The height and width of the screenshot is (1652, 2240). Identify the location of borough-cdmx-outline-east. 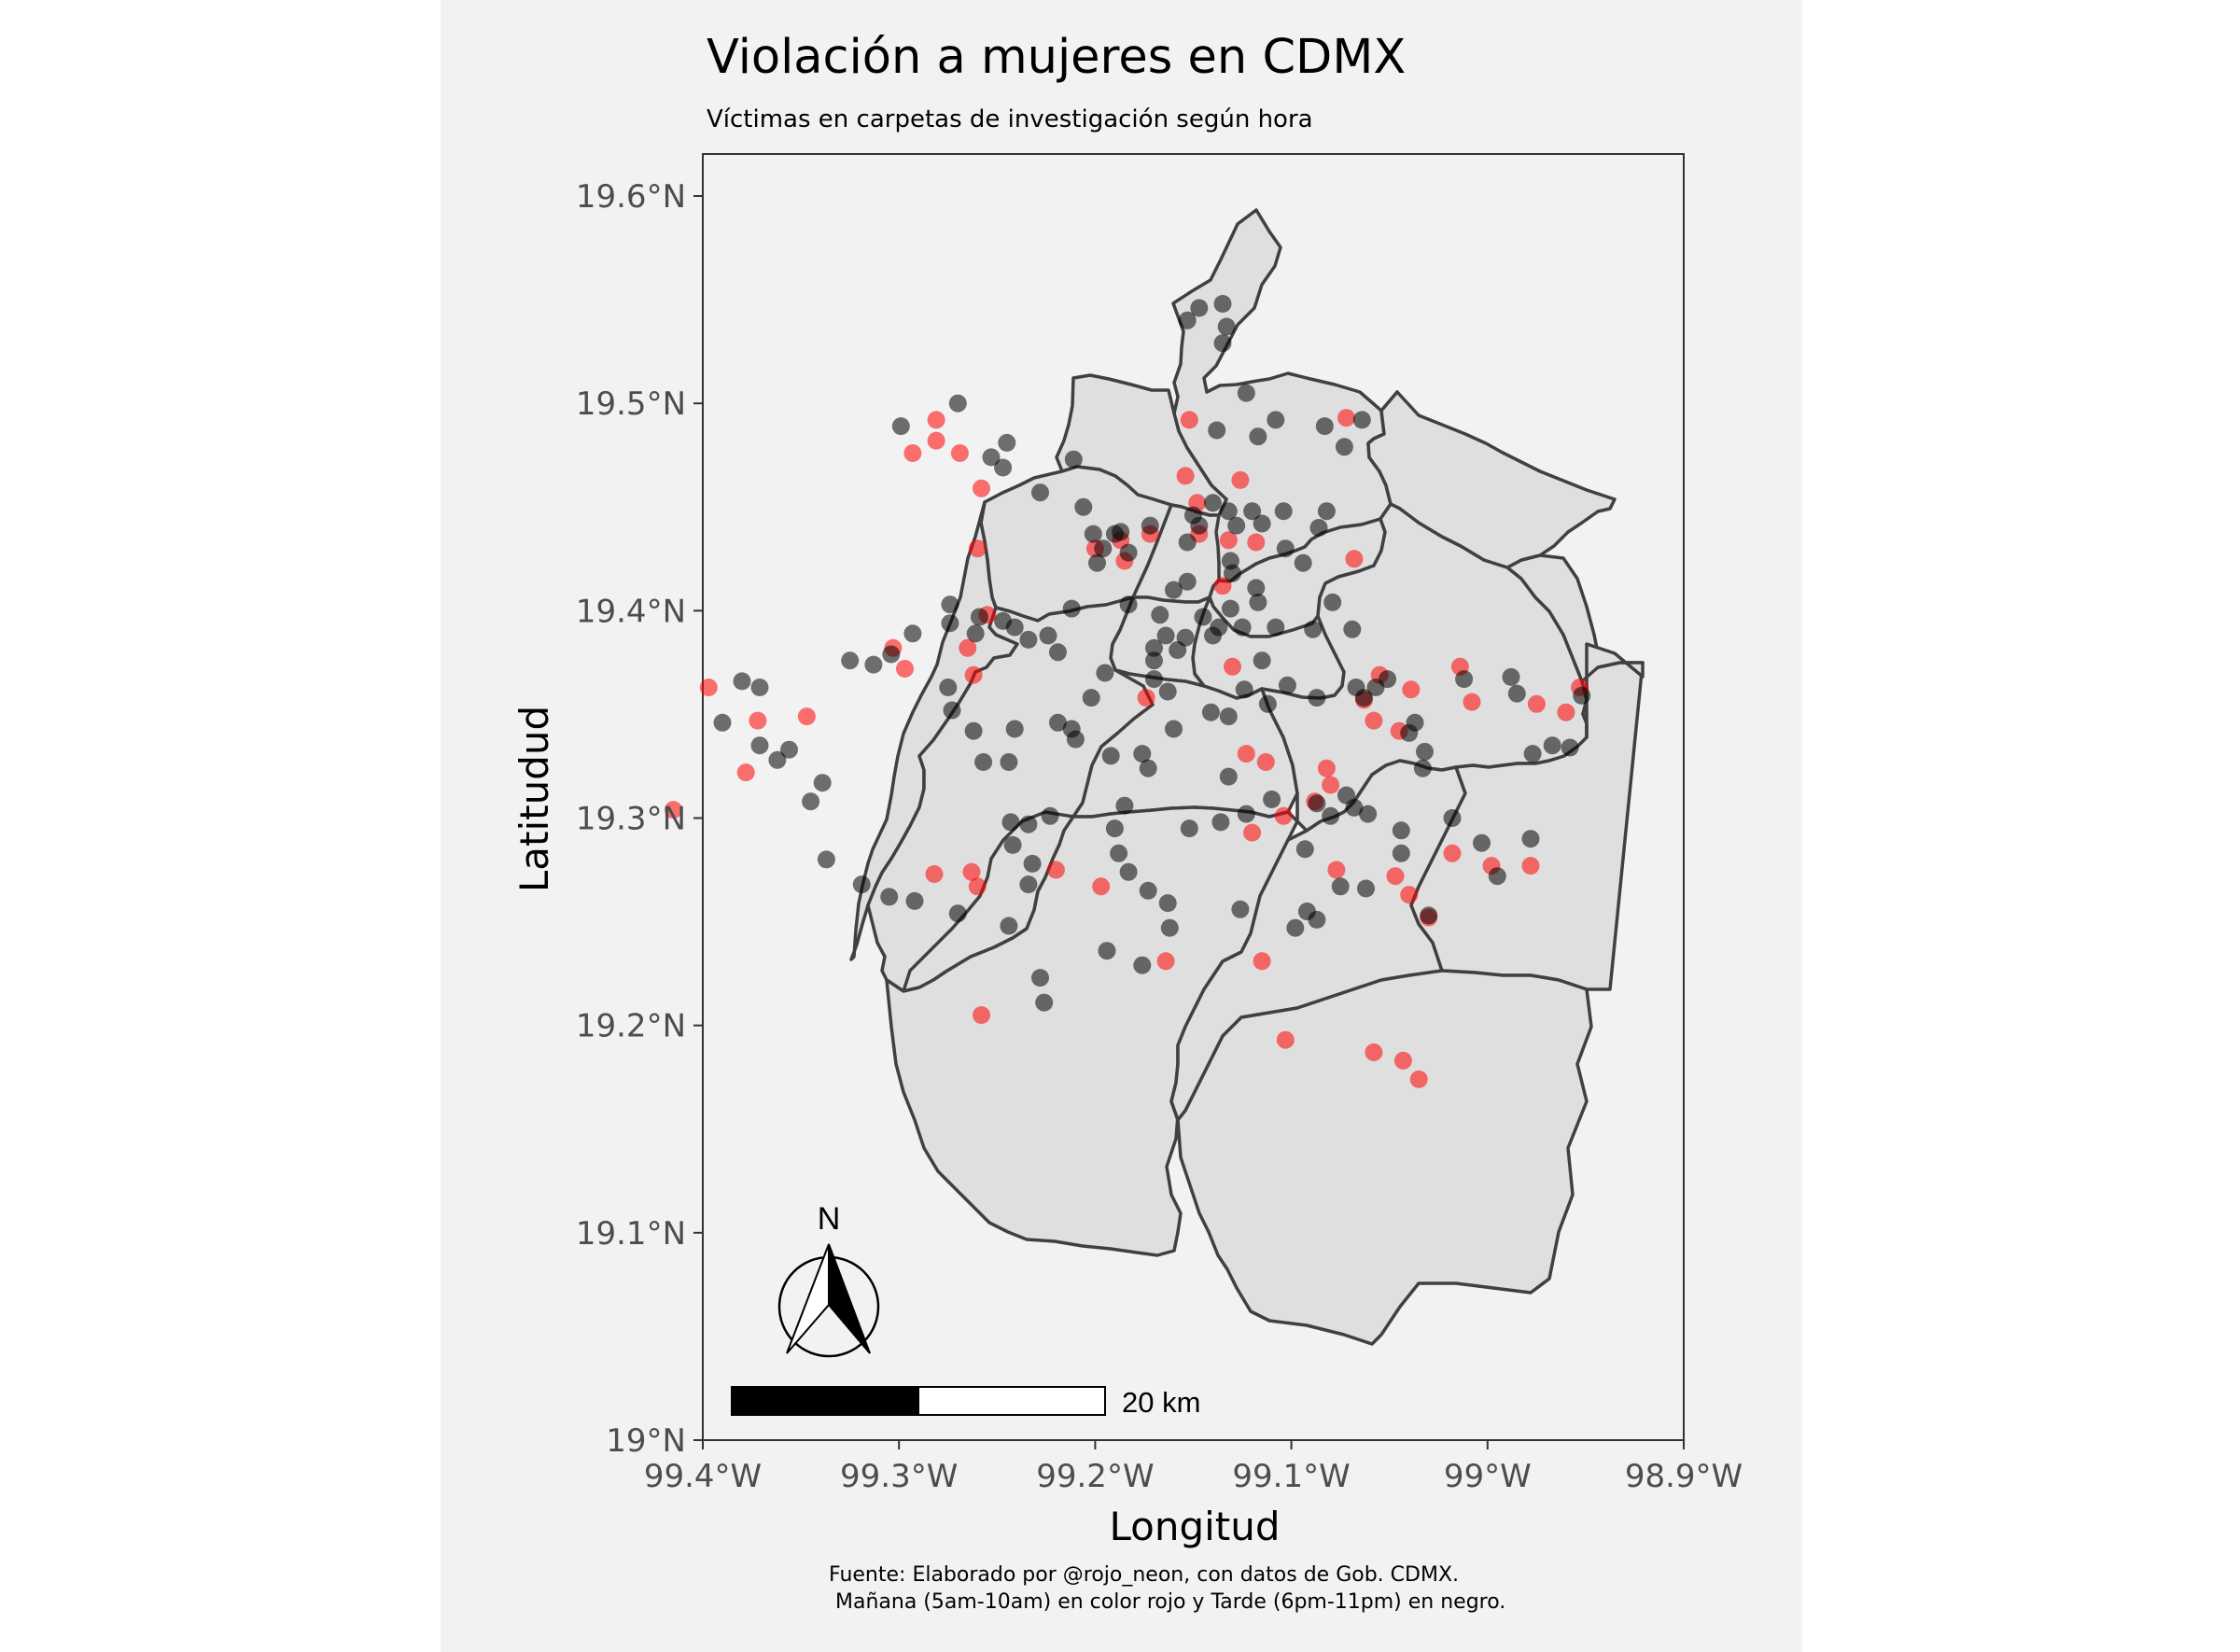
(1491, 479).